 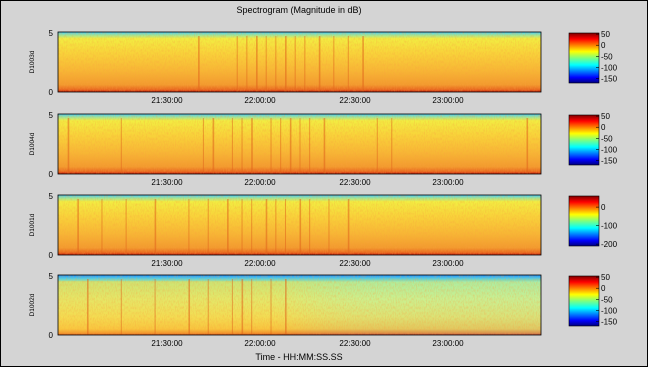 I want to click on y-axis-label: D1003d, so click(x=32, y=61).